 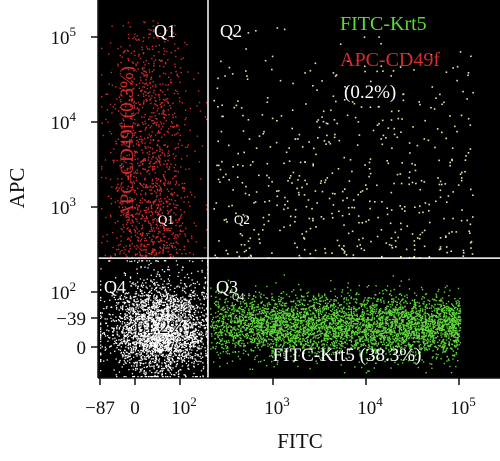 What do you see at coordinates (115, 287) in the screenshot?
I see `quadrant-label-q4: Q4` at bounding box center [115, 287].